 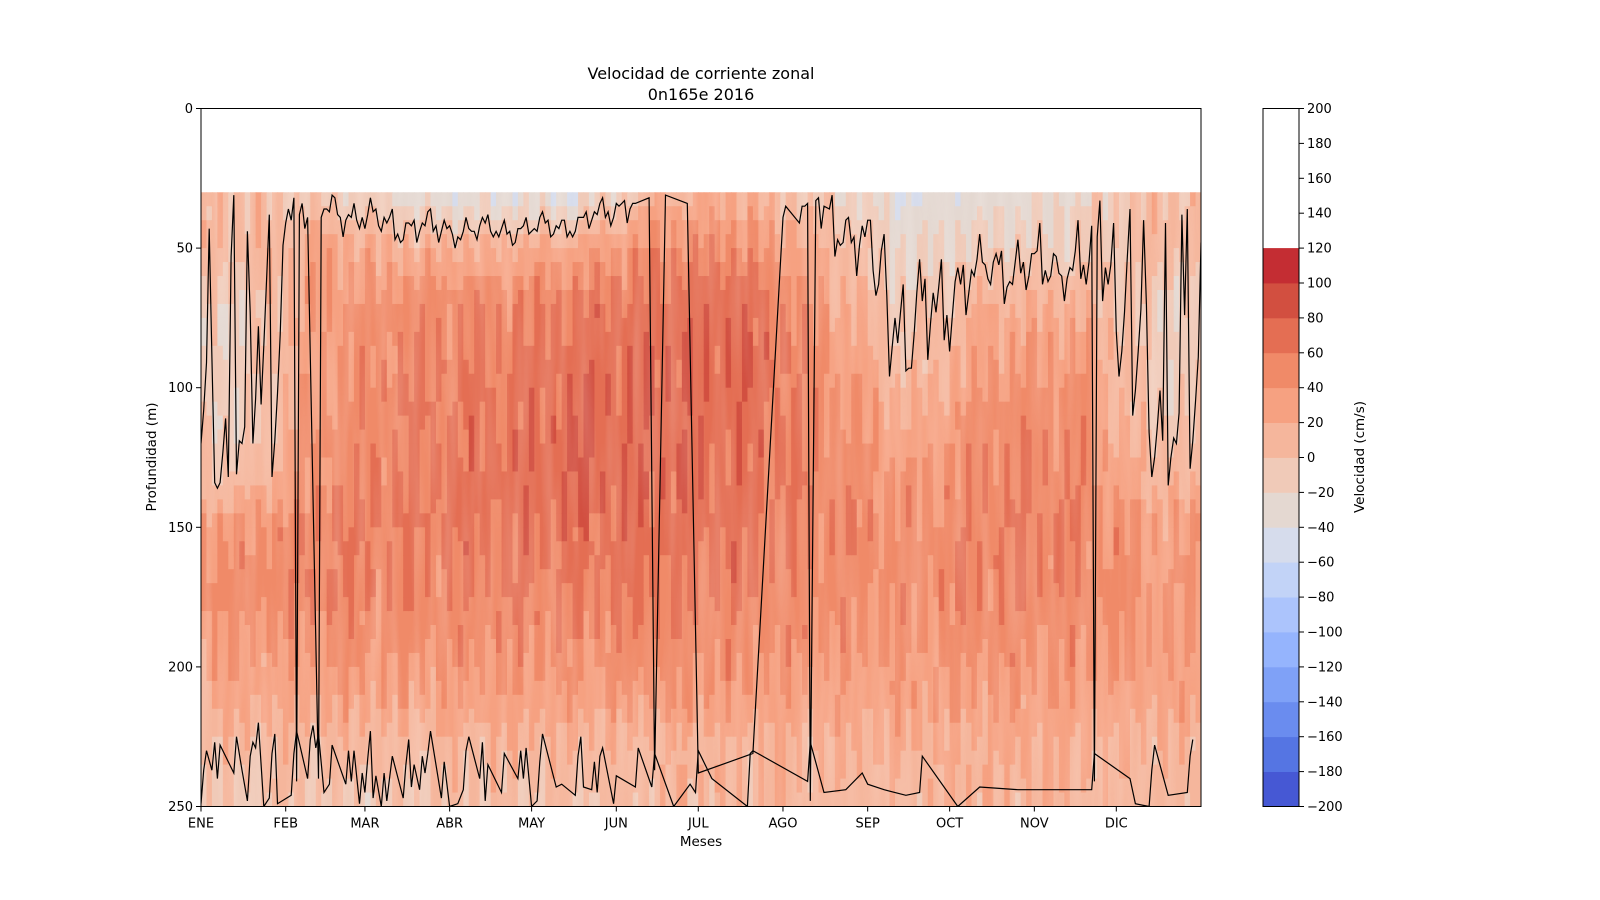 I want to click on chart-subtitle: 0n165e 2016, so click(x=701, y=94).